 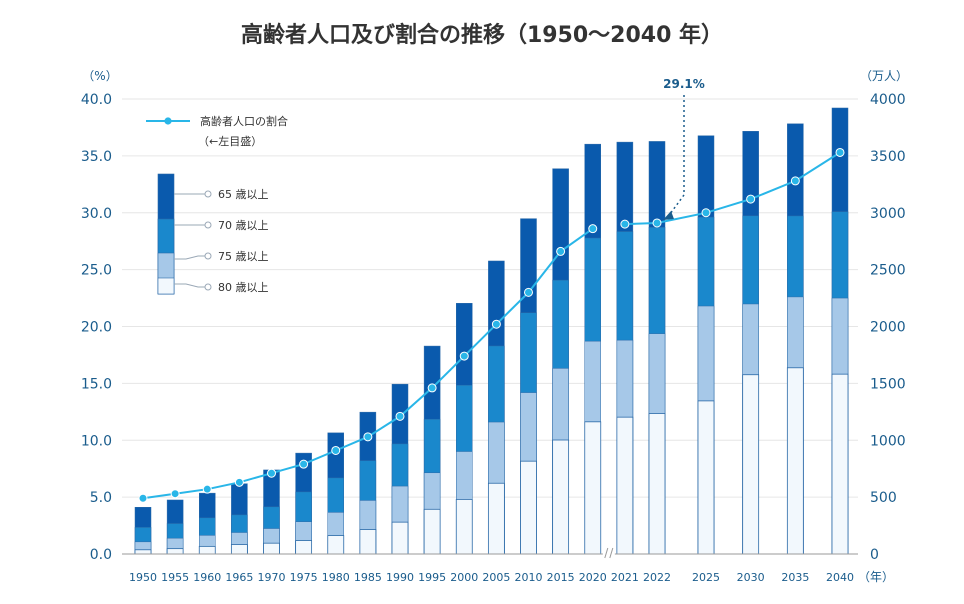 I want to click on legend-bar-label-75: 75 歳以上, so click(x=243, y=256).